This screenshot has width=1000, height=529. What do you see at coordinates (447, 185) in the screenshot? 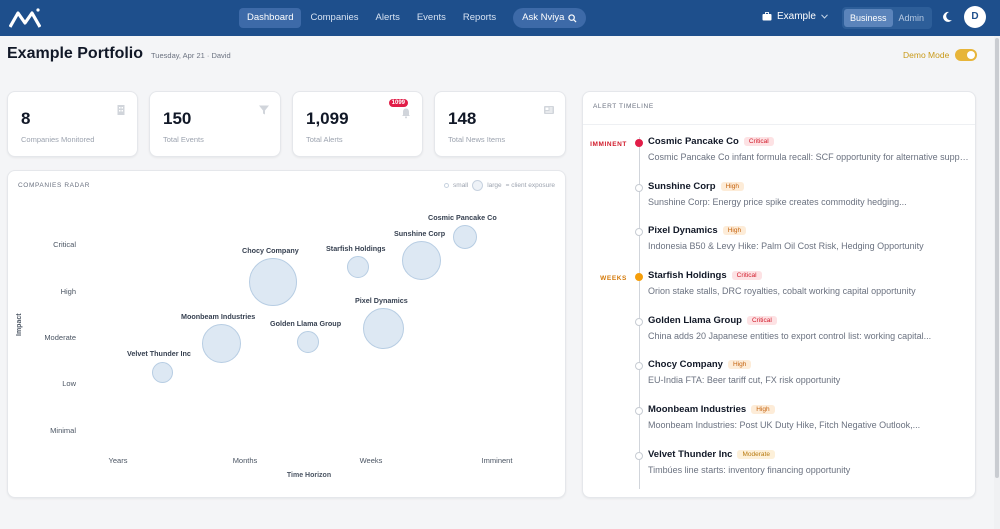
I see `legend-small-swatch` at bounding box center [447, 185].